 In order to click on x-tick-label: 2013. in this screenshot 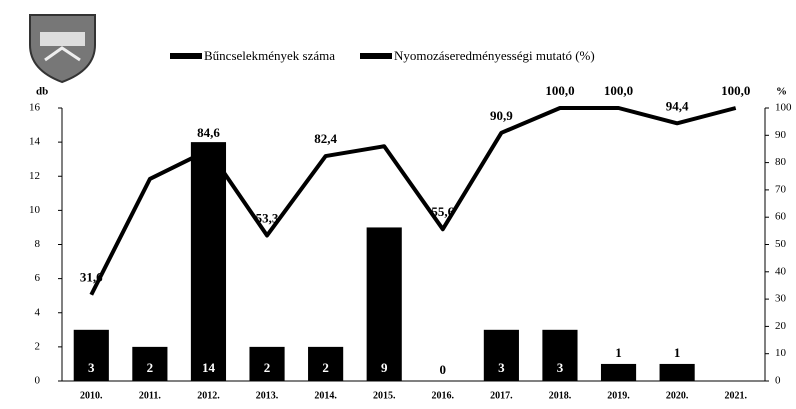, I will do `click(267, 395)`.